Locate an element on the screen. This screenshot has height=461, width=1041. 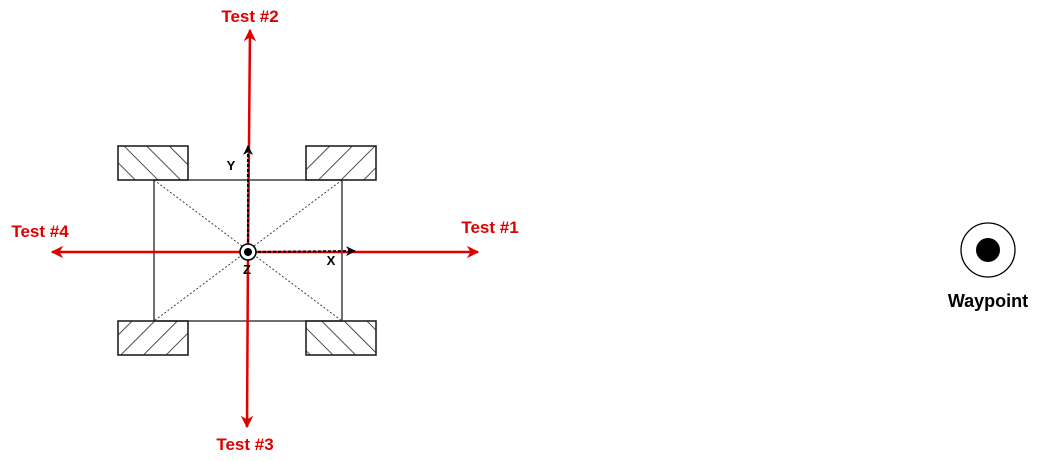
test-2-label: Test #2 is located at coordinates (249, 16).